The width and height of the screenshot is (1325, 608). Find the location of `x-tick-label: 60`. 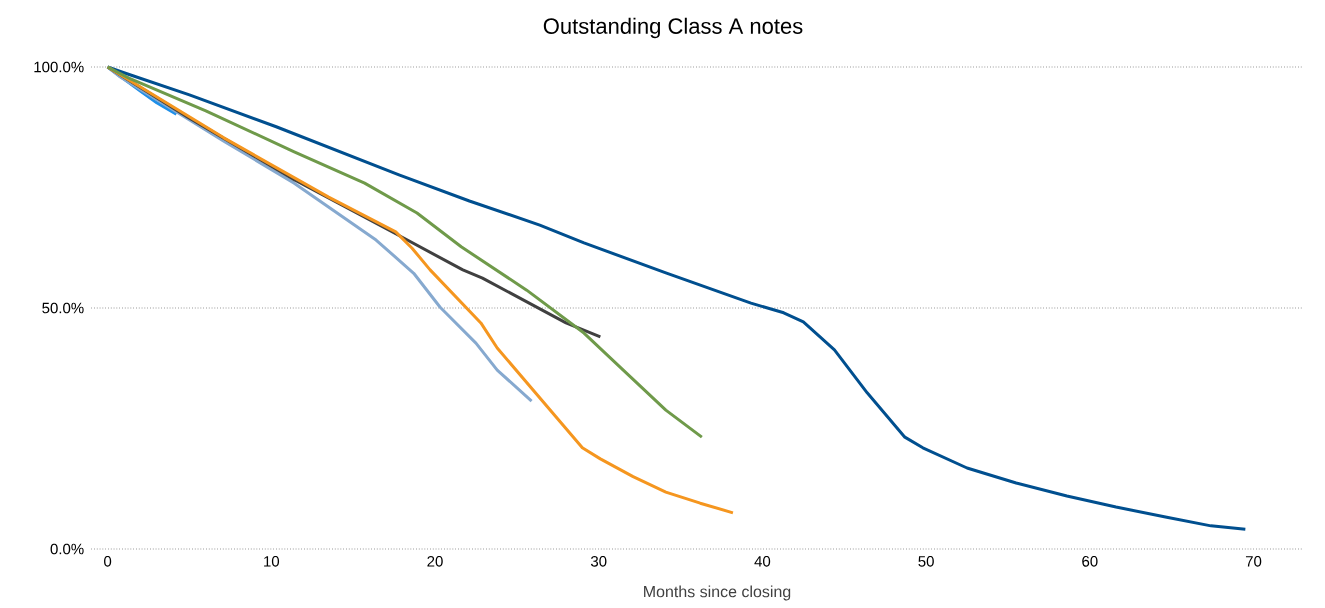

x-tick-label: 60 is located at coordinates (1090, 561).